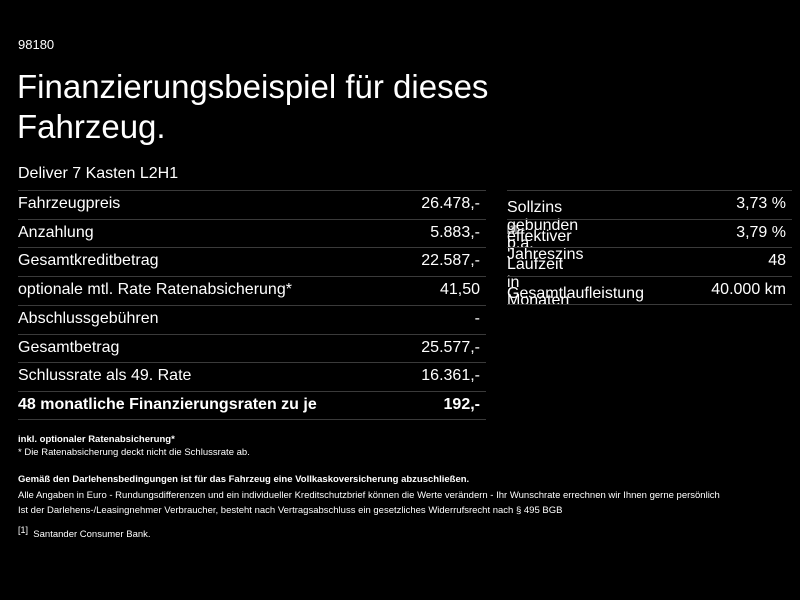 The image size is (800, 600). I want to click on row-value: 3,73 %, so click(761, 203).